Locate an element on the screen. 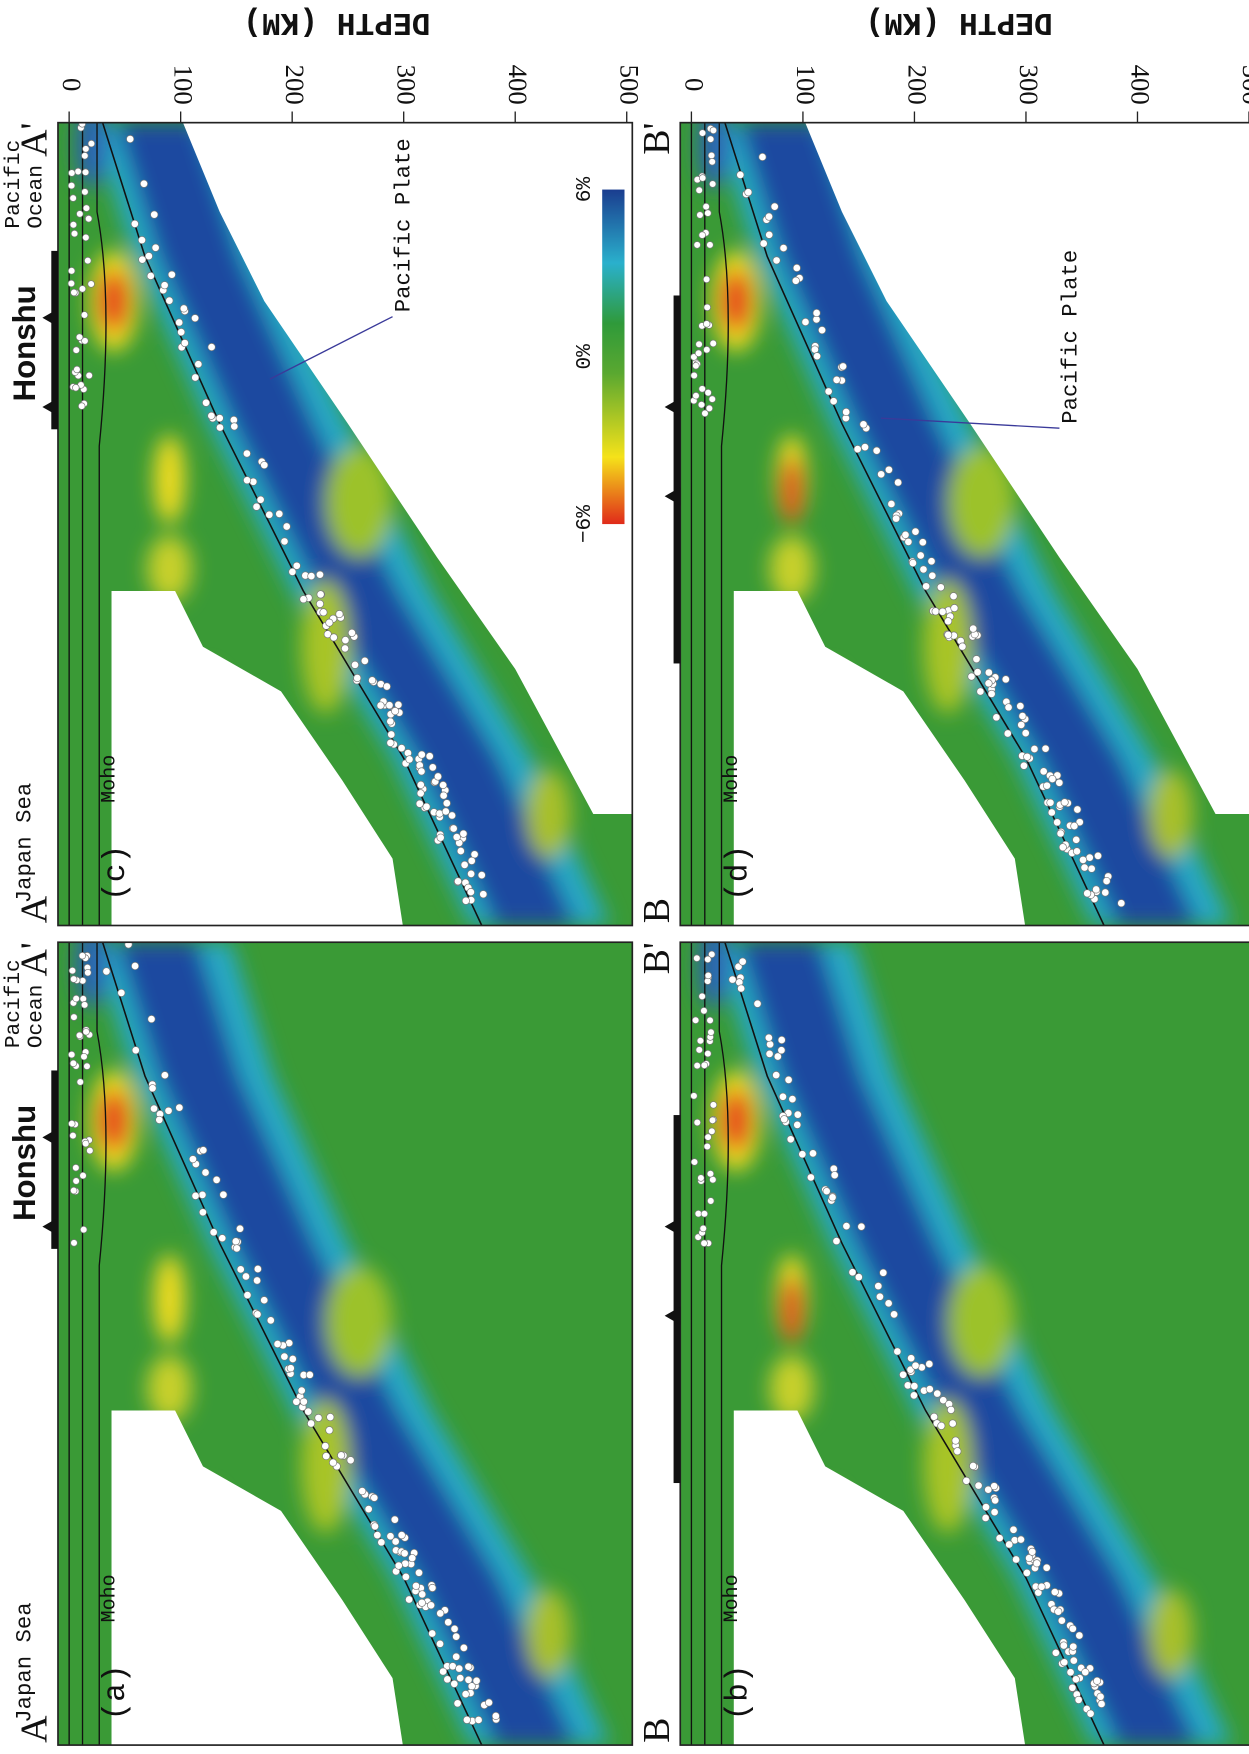 The image size is (1249, 1754). tick-label: 300 is located at coordinates (407, 85).